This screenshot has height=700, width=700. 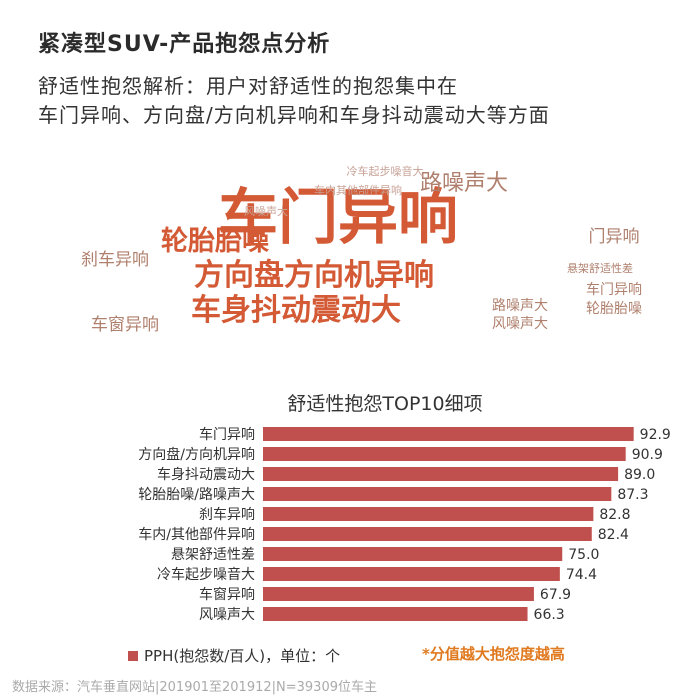 I want to click on value-label: 67.9, so click(x=555, y=595).